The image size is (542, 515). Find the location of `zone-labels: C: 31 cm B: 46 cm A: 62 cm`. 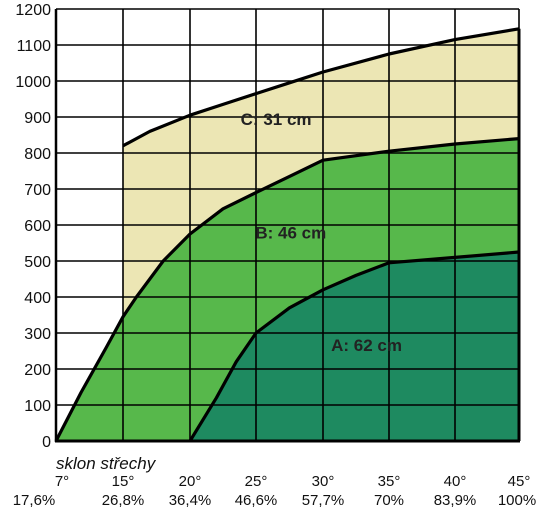

zone-labels: C: 31 cm B: 46 cm A: 62 cm is located at coordinates (321, 232).